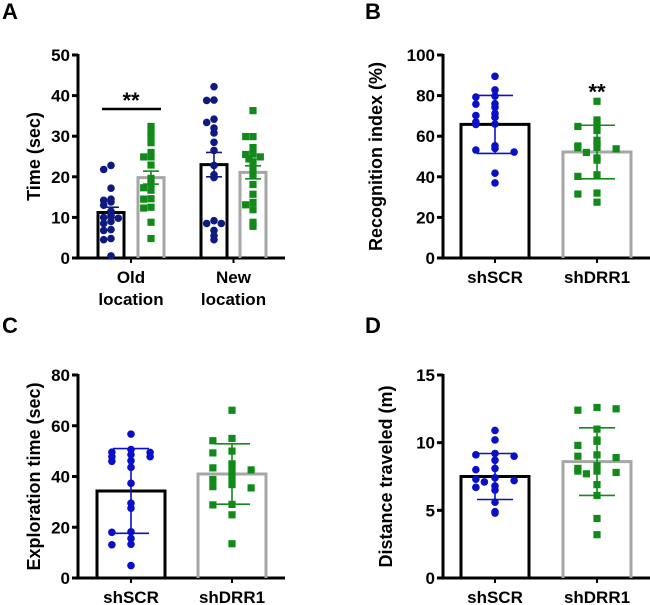 This screenshot has width=650, height=605. I want to click on y-tick-label: 80, so click(425, 96).